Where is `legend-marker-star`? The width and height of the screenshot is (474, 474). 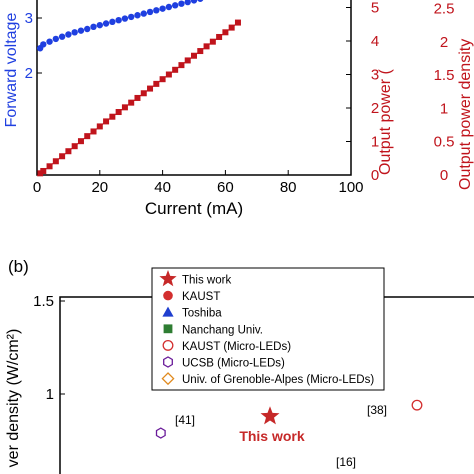 legend-marker-star is located at coordinates (168, 278).